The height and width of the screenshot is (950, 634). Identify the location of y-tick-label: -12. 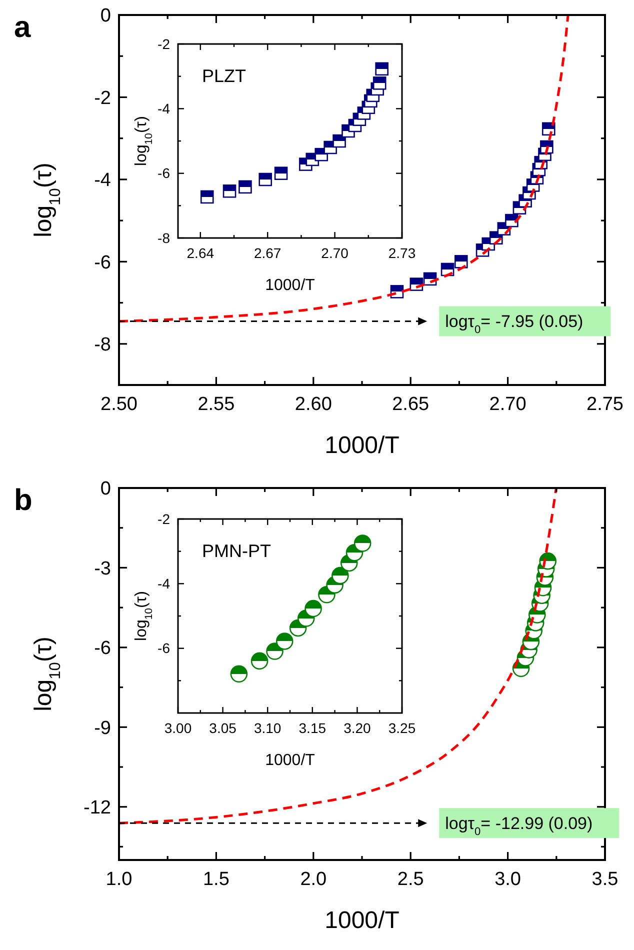
(97, 808).